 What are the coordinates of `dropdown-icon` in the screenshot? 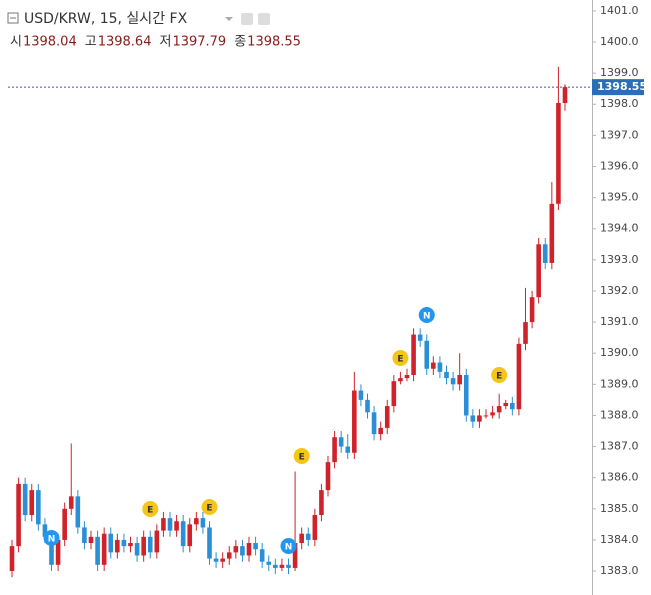 It's located at (229, 19).